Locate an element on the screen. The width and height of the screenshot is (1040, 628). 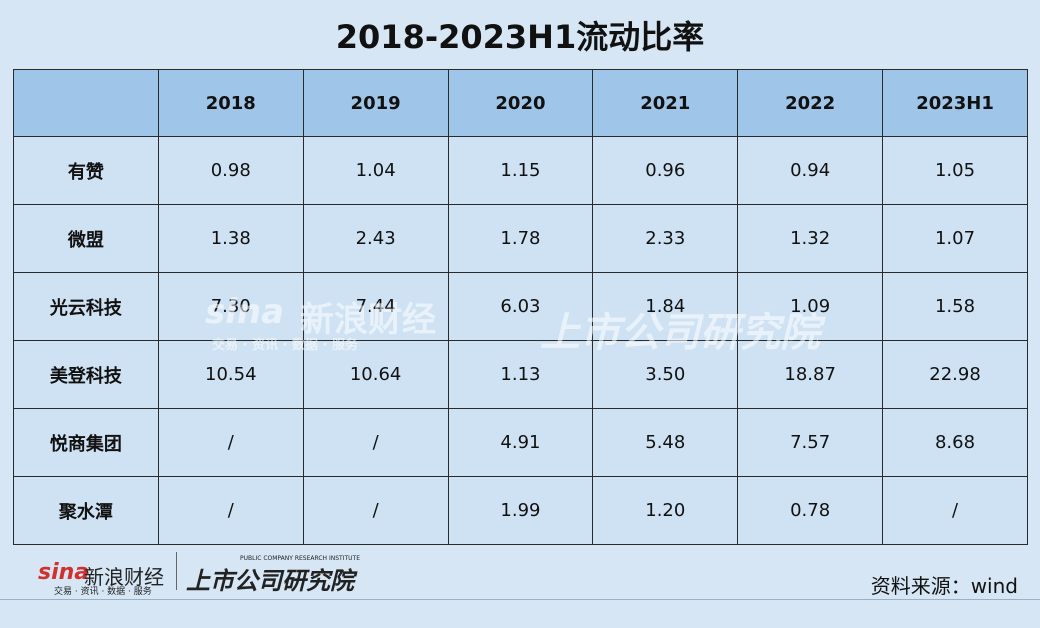
table-cell: 2.33 is located at coordinates (665, 238).